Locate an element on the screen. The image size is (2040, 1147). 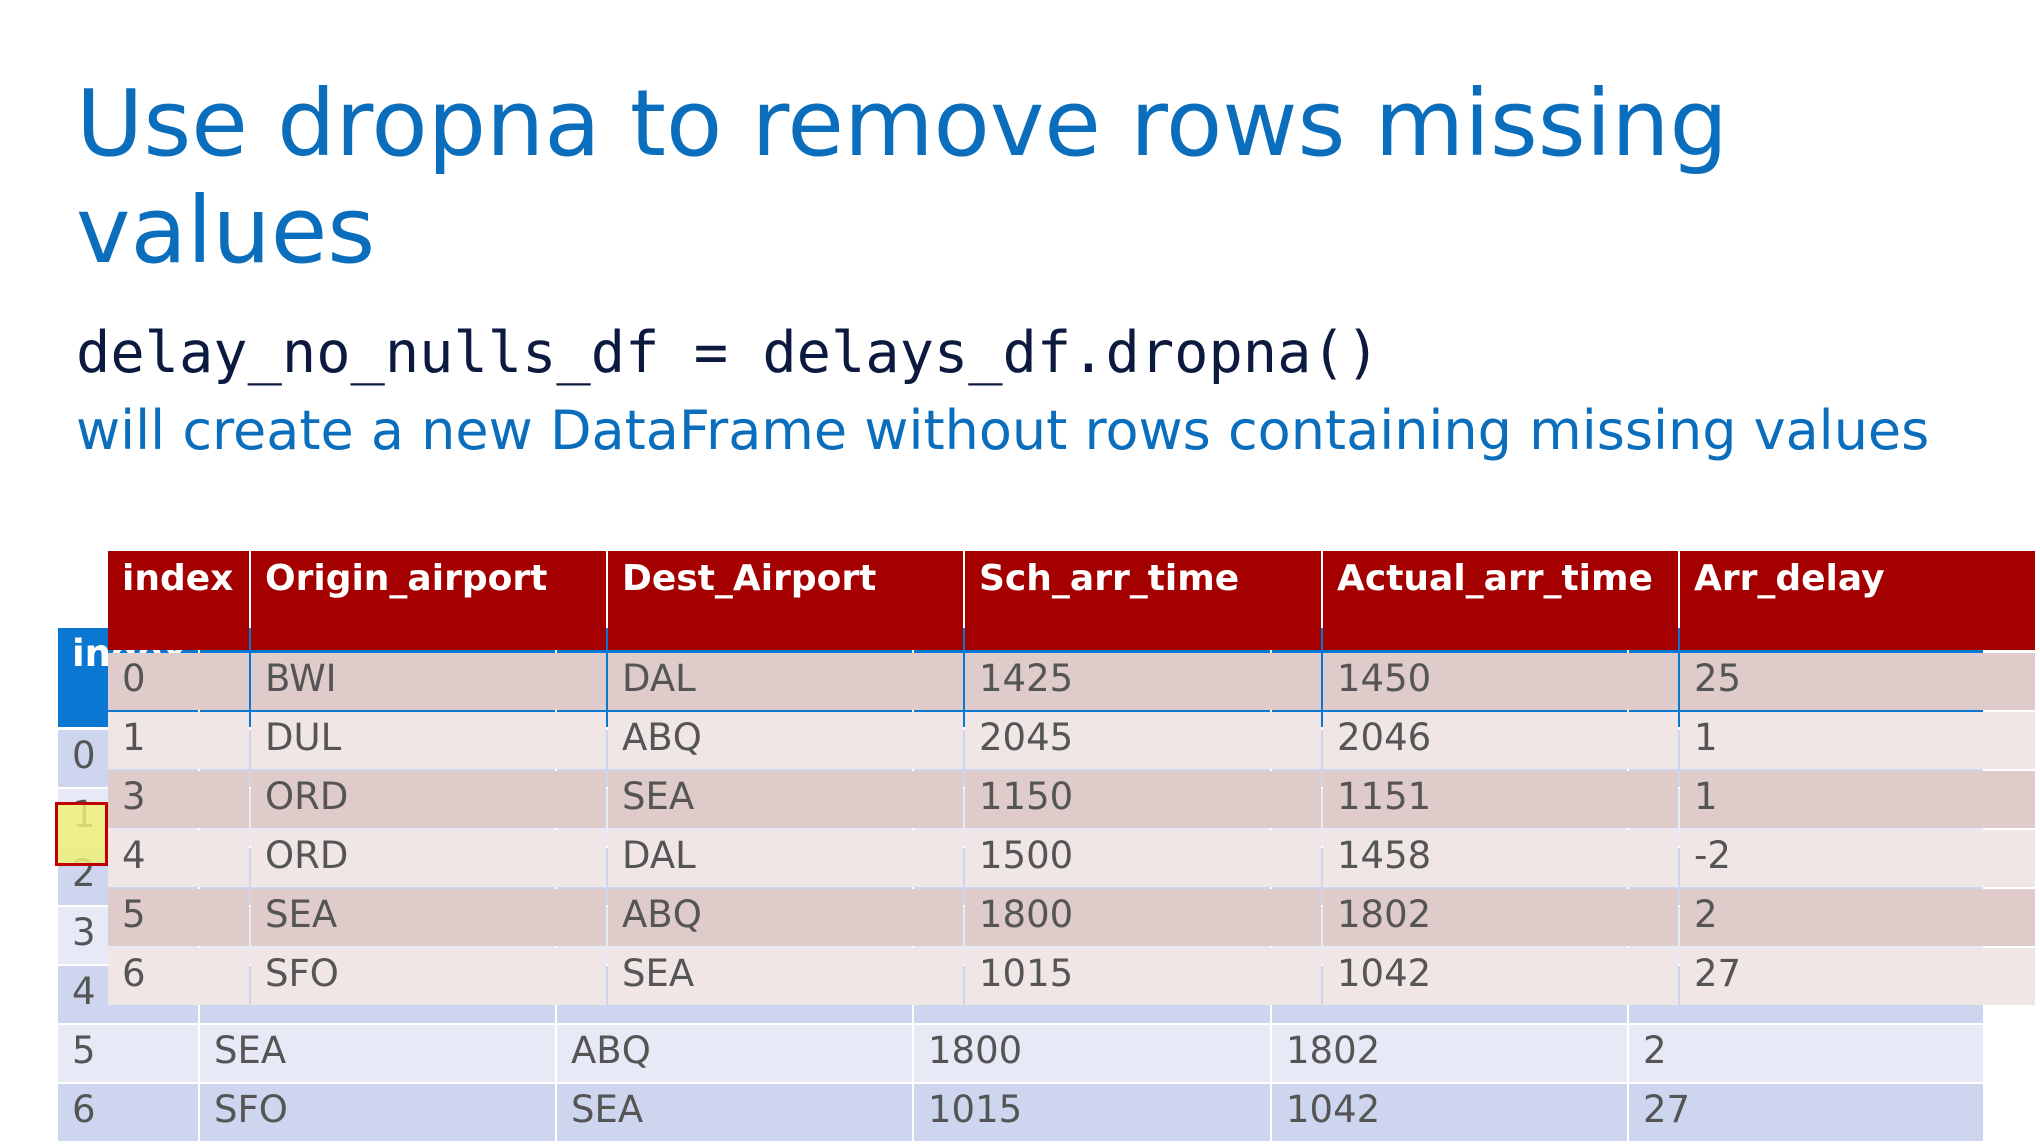
header-cell: Dest_Airport is located at coordinates (785, 600).